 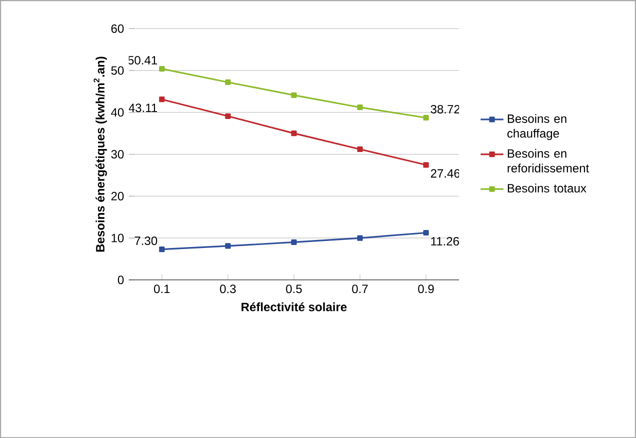 What do you see at coordinates (117, 70) in the screenshot?
I see `y-tick-label: 50` at bounding box center [117, 70].